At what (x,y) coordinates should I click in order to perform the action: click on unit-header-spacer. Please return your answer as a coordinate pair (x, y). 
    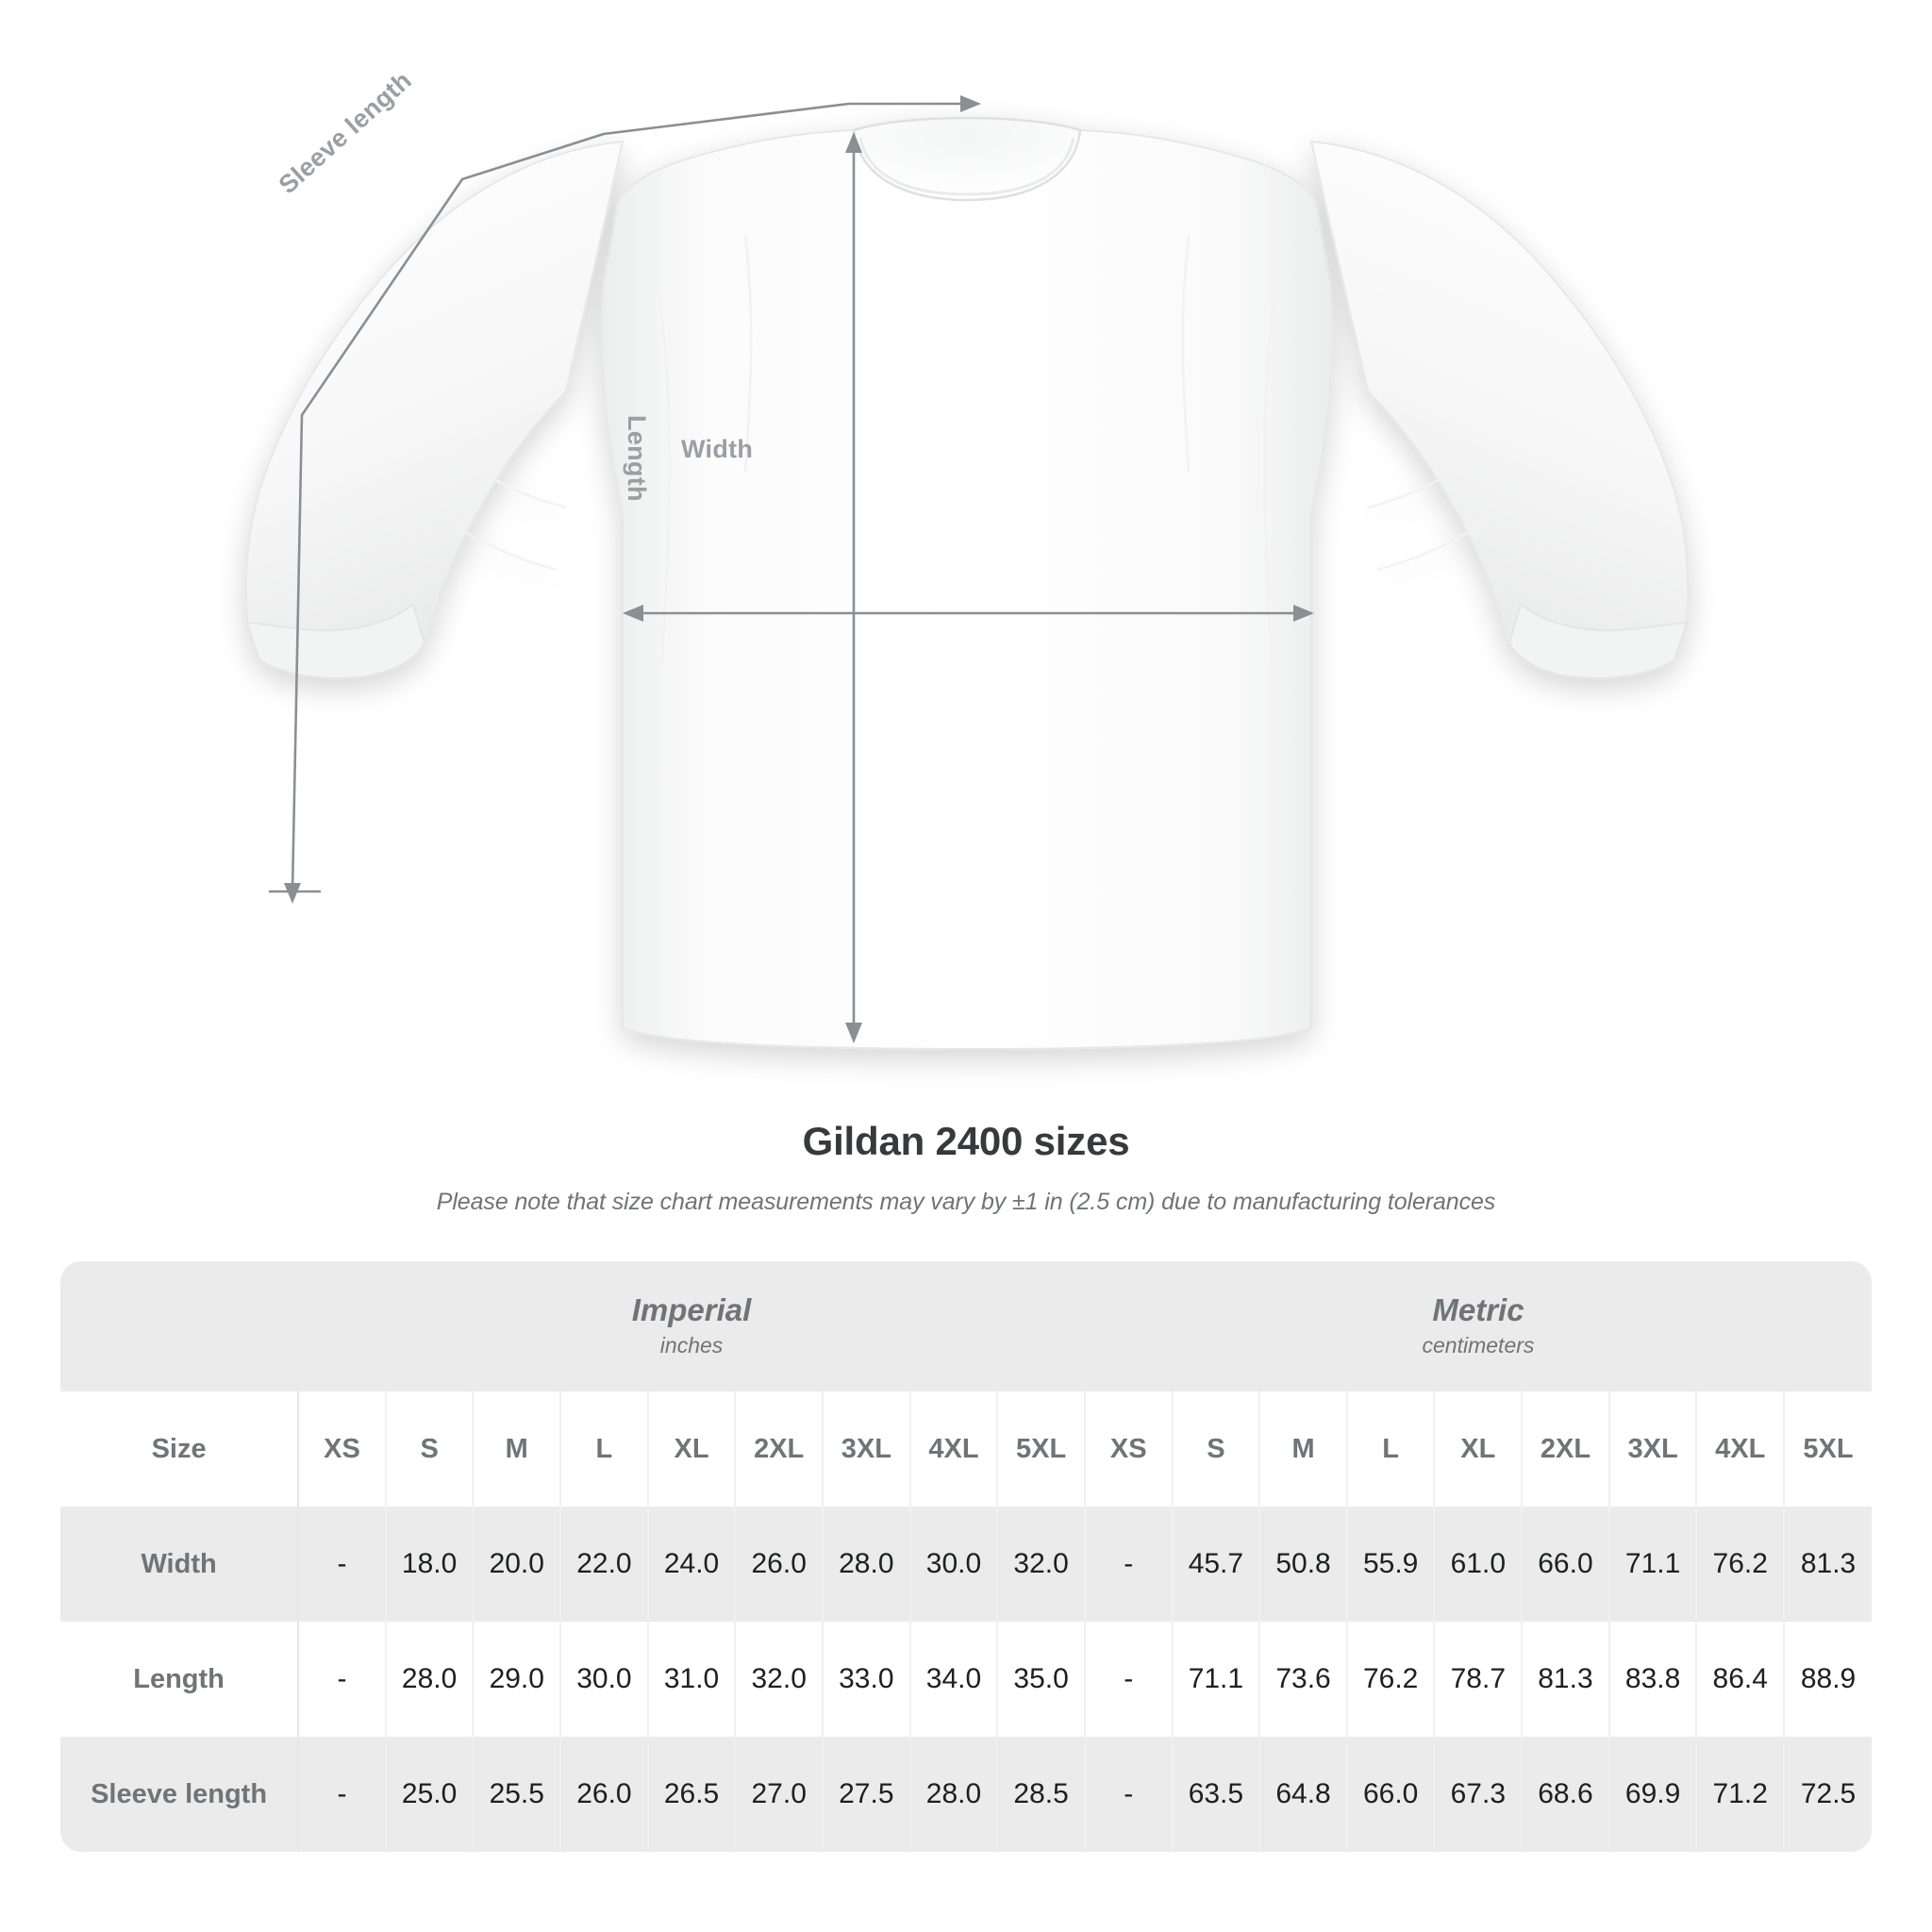
    Looking at the image, I should click on (179, 1326).